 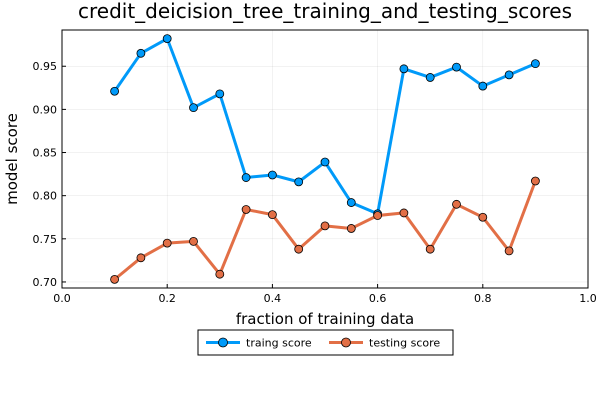 I want to click on y-tick-label: 0.85, so click(x=45, y=153).